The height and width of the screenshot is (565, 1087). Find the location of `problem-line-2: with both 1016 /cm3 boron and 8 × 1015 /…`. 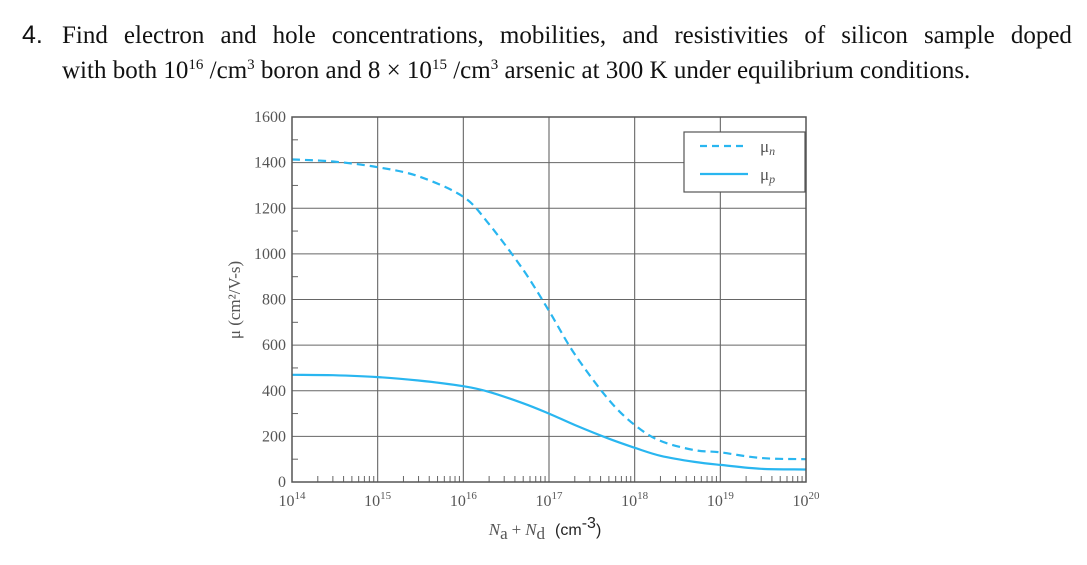

problem-line-2: with both 1016 /cm3 boron and 8 × 1015 /… is located at coordinates (547, 70).